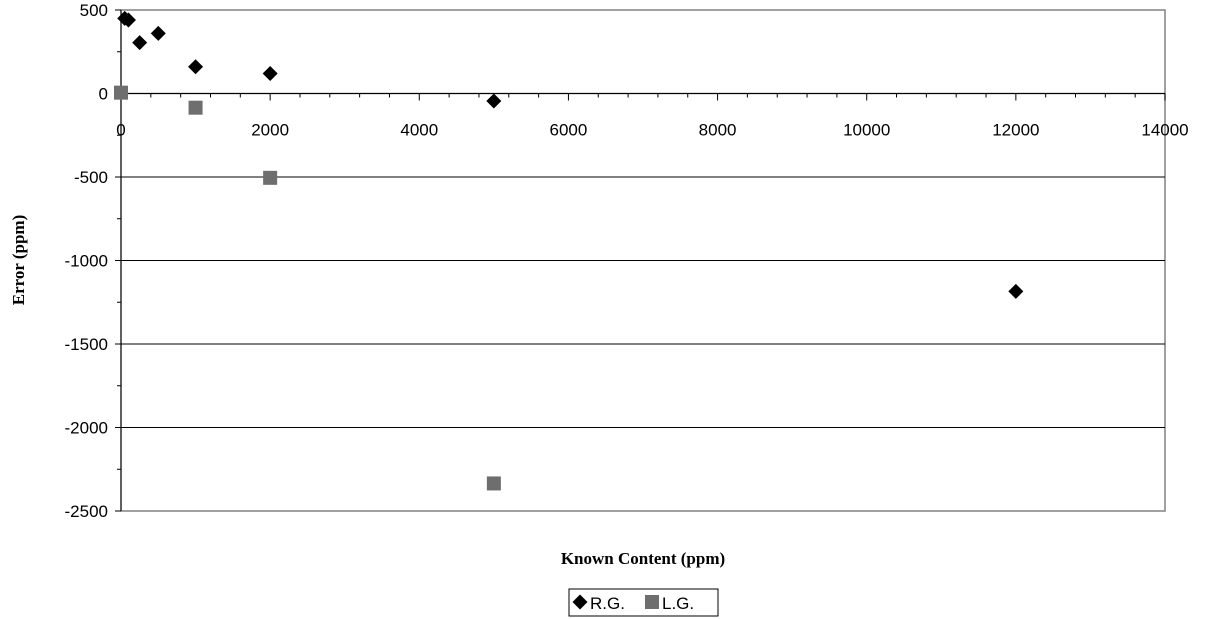  I want to click on y-tick-label: -500, so click(91, 177).